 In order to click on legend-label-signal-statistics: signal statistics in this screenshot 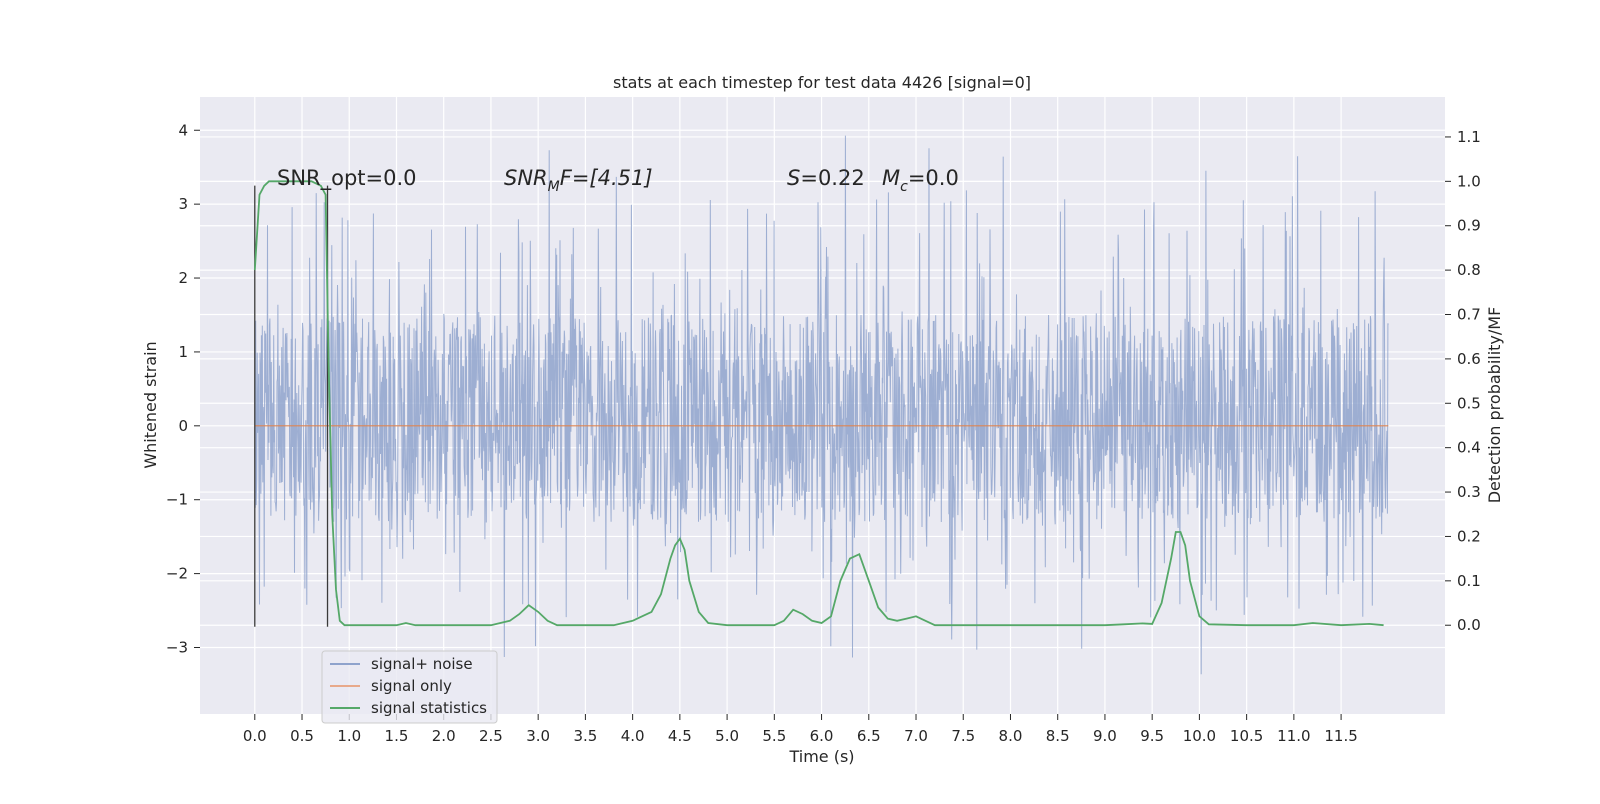, I will do `click(429, 708)`.